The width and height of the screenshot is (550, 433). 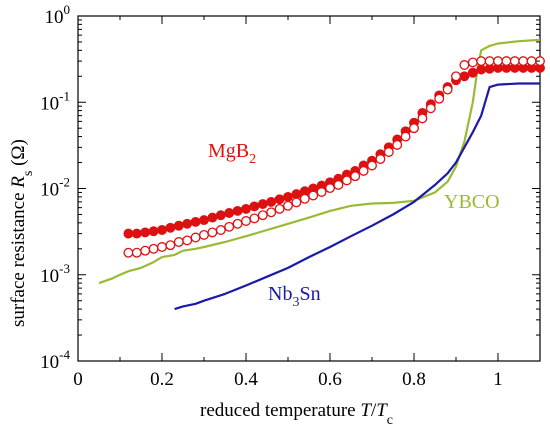 What do you see at coordinates (55, 360) in the screenshot?
I see `y-tick-label: 10⁻⁴` at bounding box center [55, 360].